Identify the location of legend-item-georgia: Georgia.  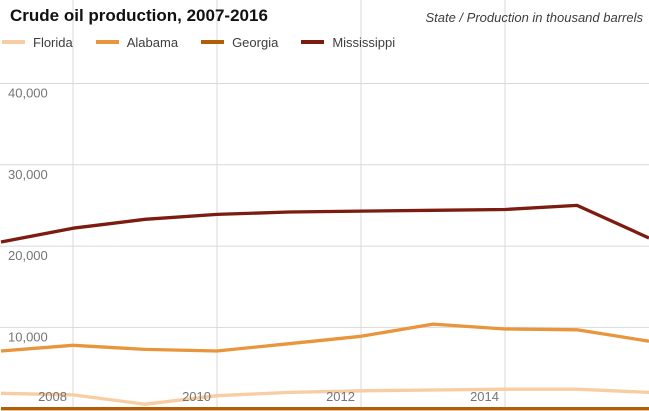
(239, 42).